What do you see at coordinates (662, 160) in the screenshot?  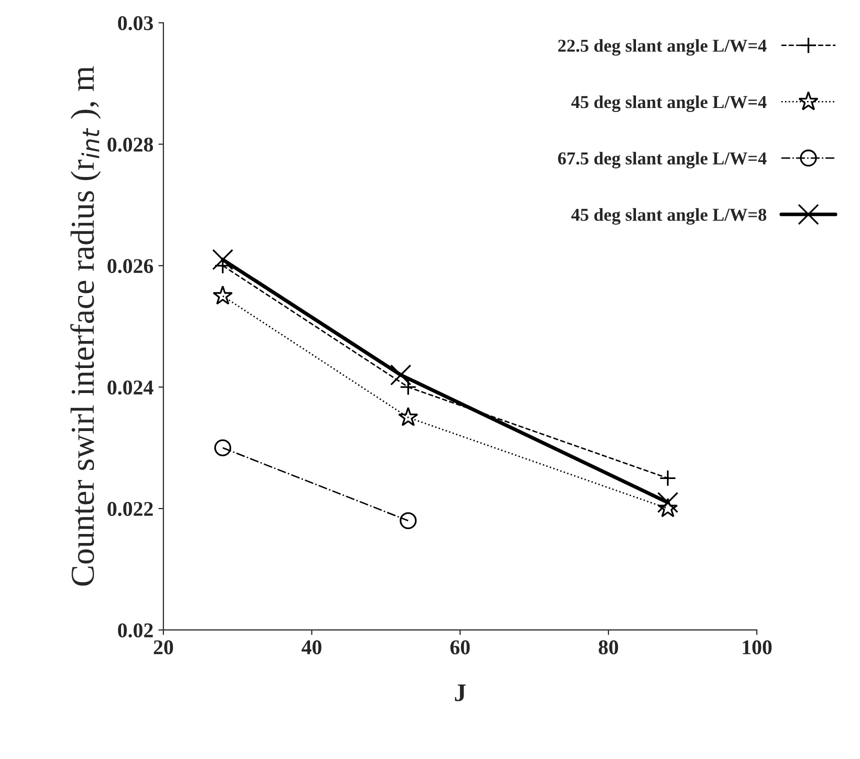 I see `legend-label: 67.5 deg slant angle L/W=4` at bounding box center [662, 160].